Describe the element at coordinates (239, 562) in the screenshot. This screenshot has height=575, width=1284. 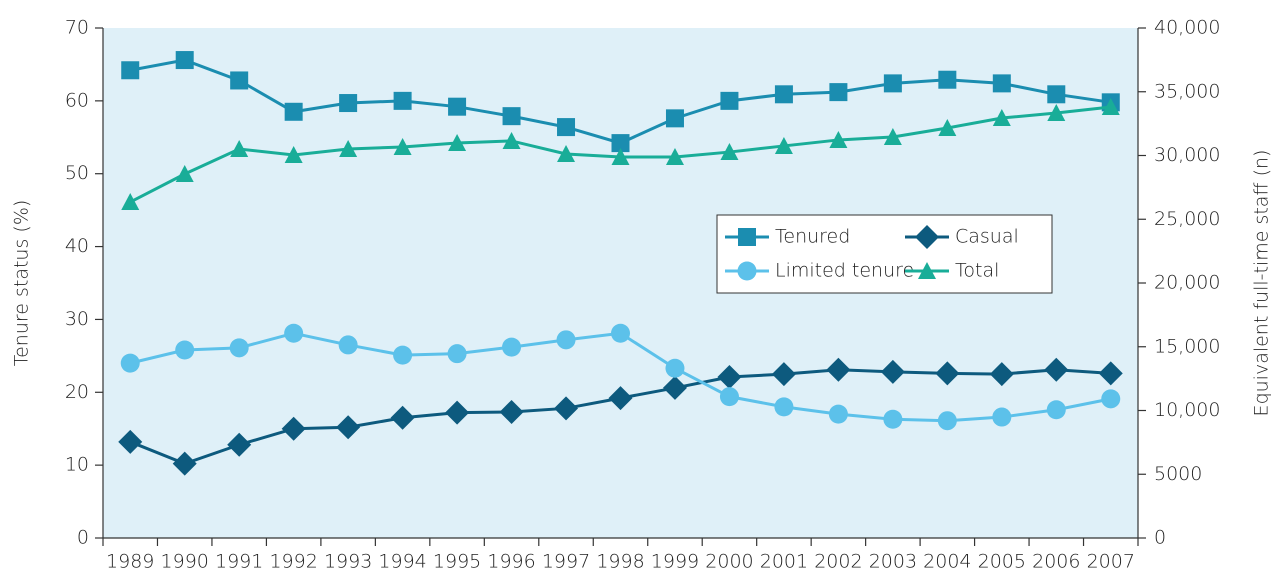
I see `x-tick-label: 1991` at that location.